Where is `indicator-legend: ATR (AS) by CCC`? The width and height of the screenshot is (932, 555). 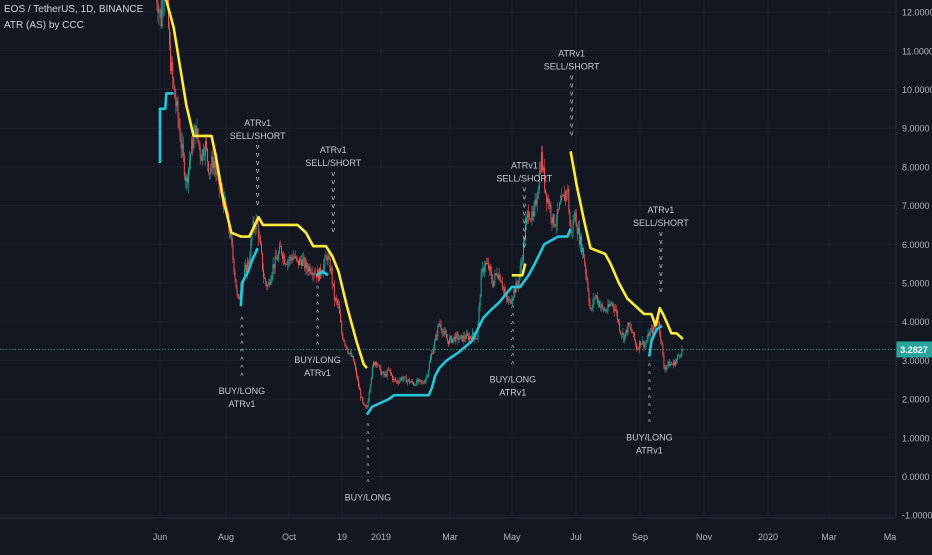 indicator-legend: ATR (AS) by CCC is located at coordinates (44, 25).